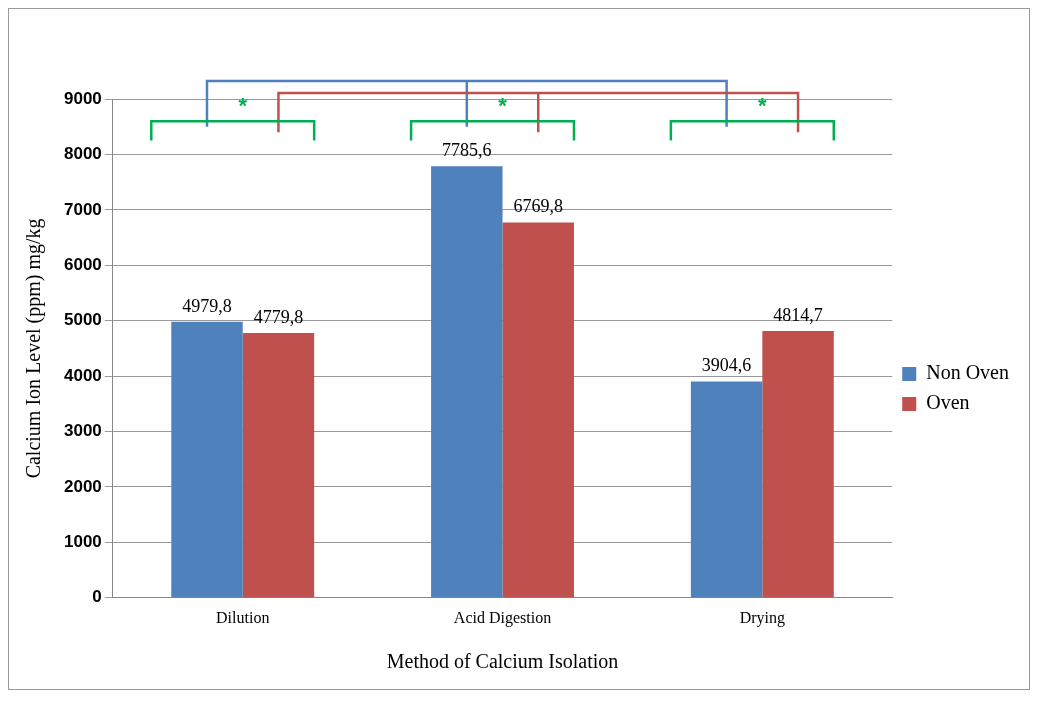  What do you see at coordinates (278, 316) in the screenshot?
I see `data-label: 4779,8` at bounding box center [278, 316].